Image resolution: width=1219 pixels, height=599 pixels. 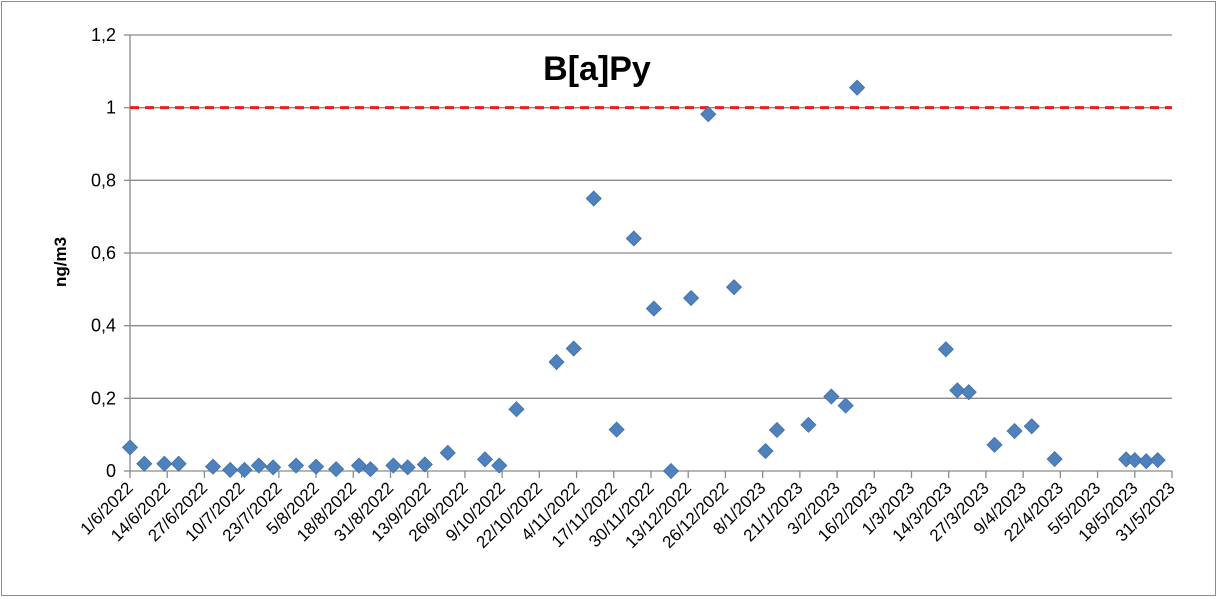 I want to click on y-tick-label: 0, so click(x=111, y=471).